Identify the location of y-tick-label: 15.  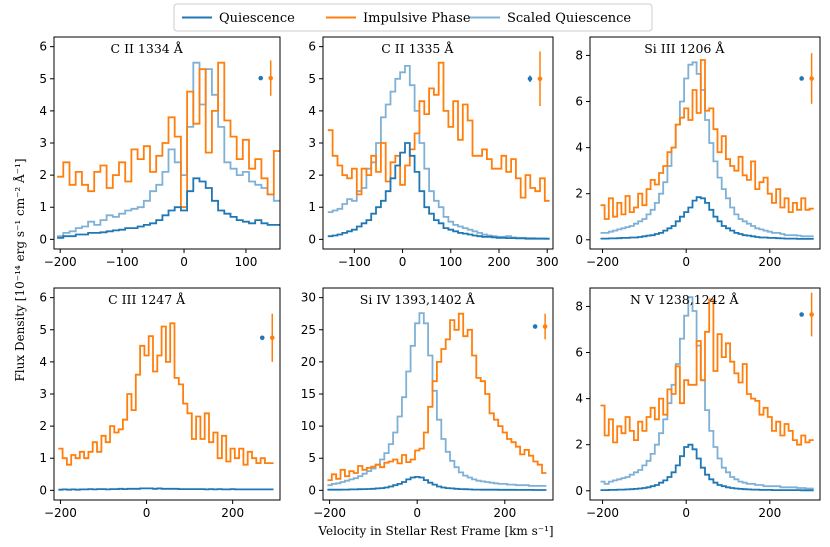
(308, 394).